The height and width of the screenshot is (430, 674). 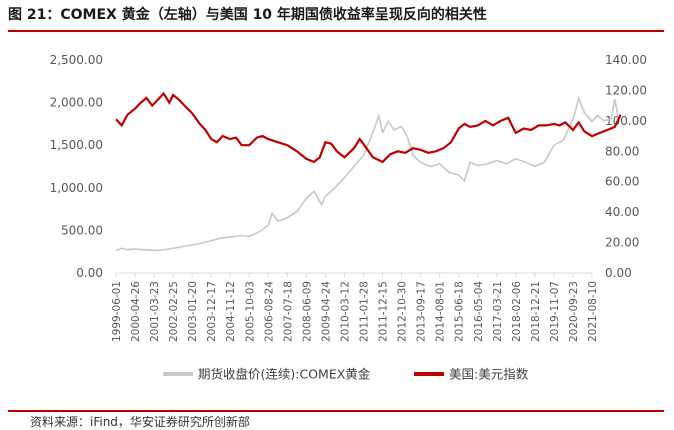 I want to click on x-tick-label: 2014-08-01, so click(x=441, y=311).